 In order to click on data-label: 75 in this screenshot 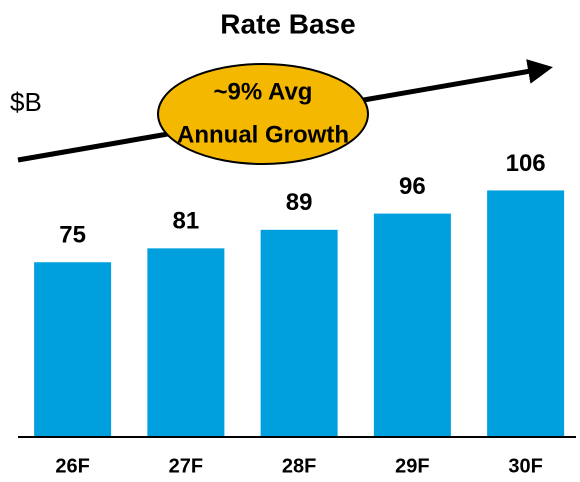, I will do `click(72, 235)`.